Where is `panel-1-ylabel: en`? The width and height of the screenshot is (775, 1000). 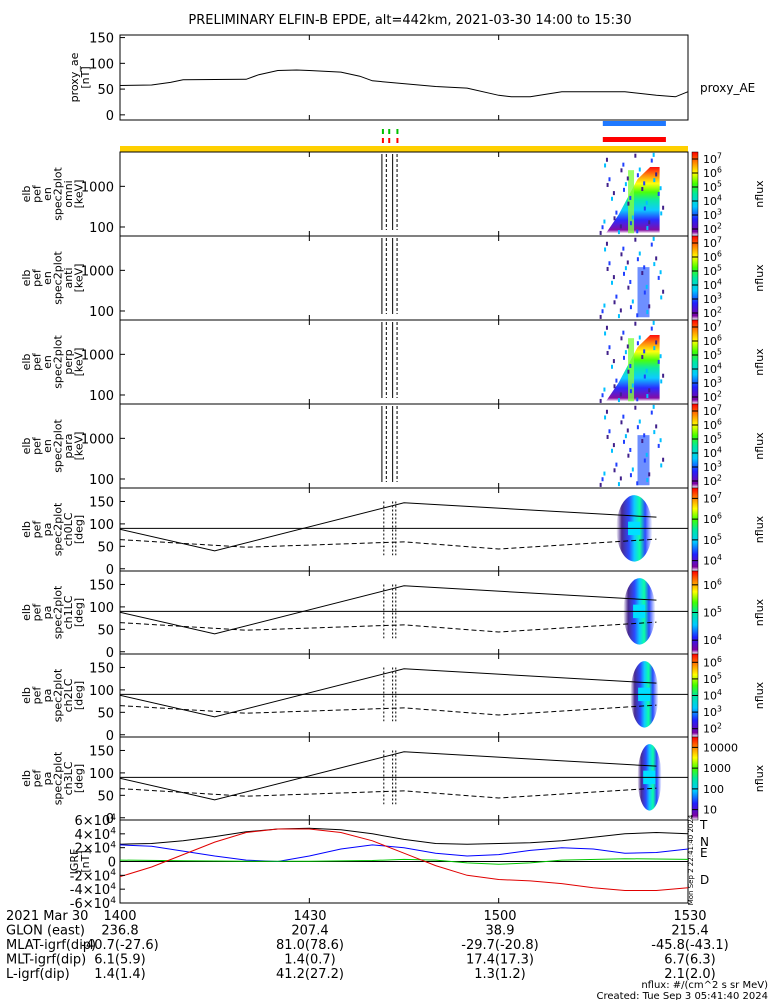 panel-1-ylabel: en is located at coordinates (47, 194).